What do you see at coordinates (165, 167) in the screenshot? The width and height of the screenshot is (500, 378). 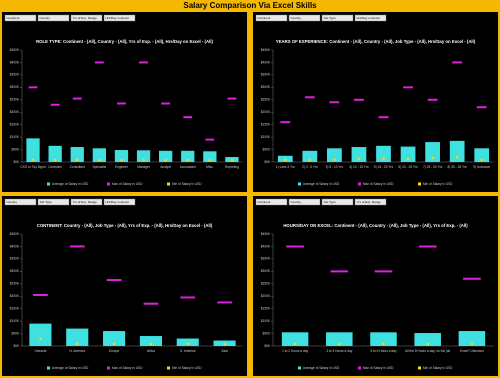 I see `x-tick-label: Analyst` at bounding box center [165, 167].